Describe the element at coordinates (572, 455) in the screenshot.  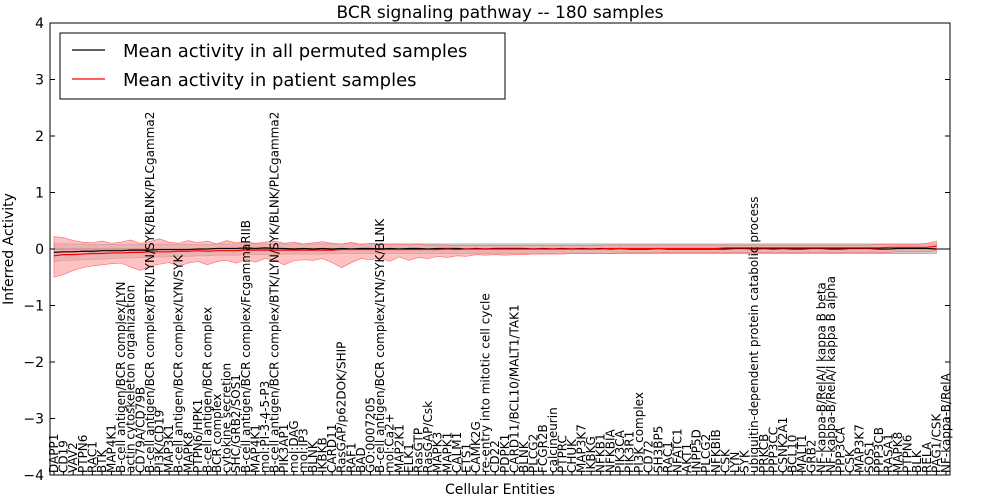
I see `x-tick-label: CHUK` at that location.